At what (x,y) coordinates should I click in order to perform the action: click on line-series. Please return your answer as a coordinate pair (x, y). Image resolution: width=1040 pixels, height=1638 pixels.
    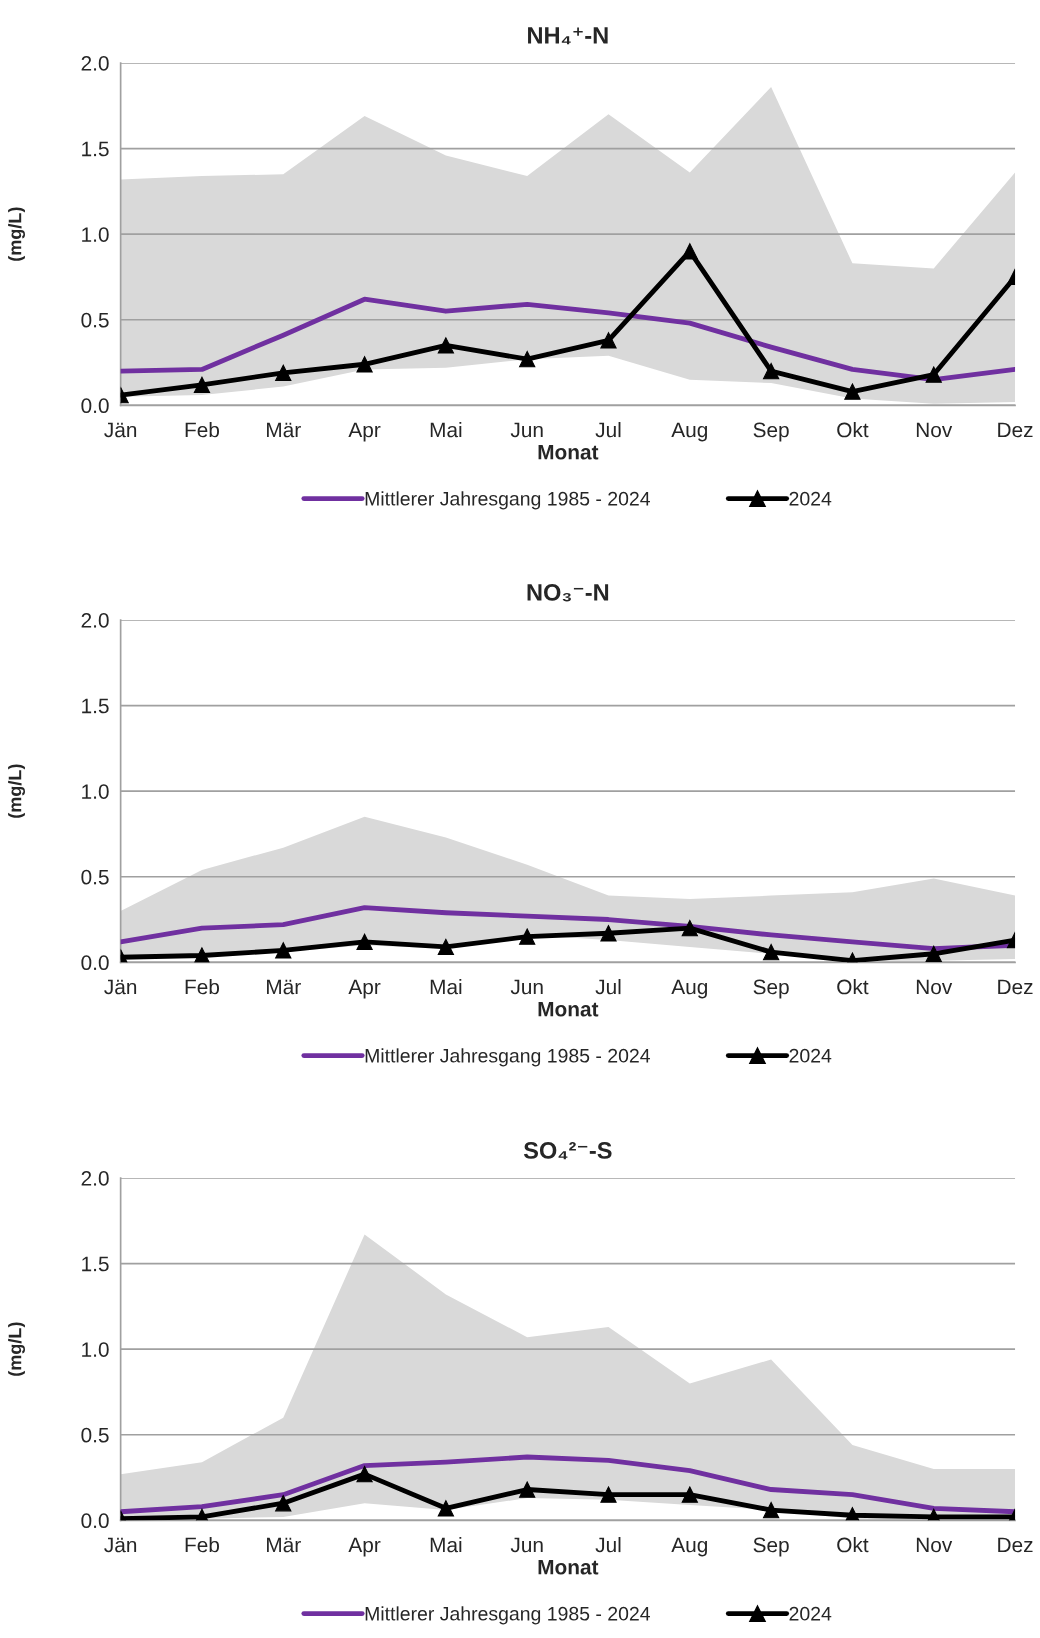
    Looking at the image, I should click on (568, 339).